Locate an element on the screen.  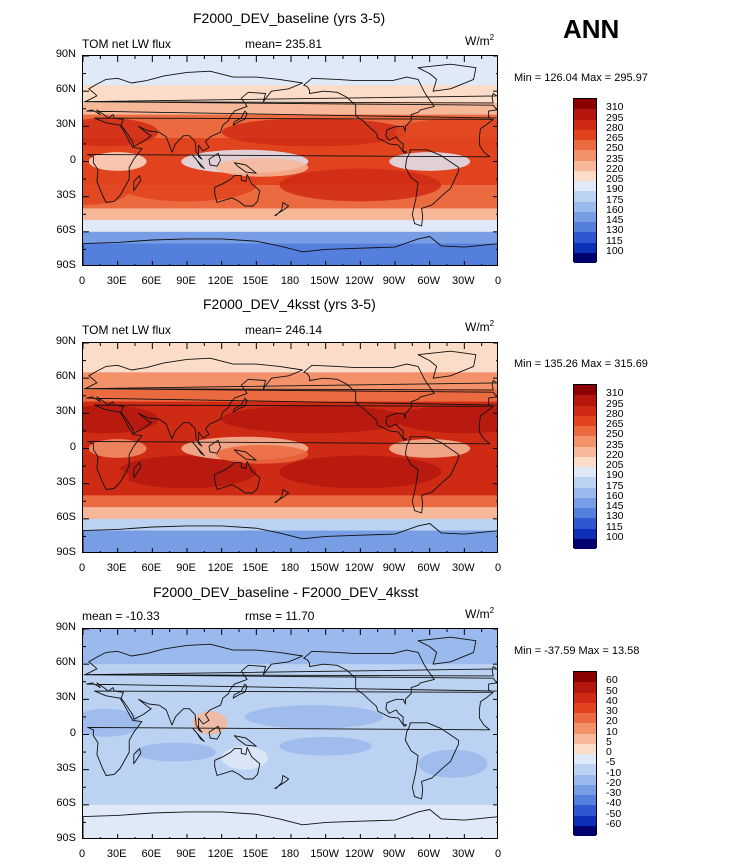
colorbar-level-label: -10 is located at coordinates (614, 772).